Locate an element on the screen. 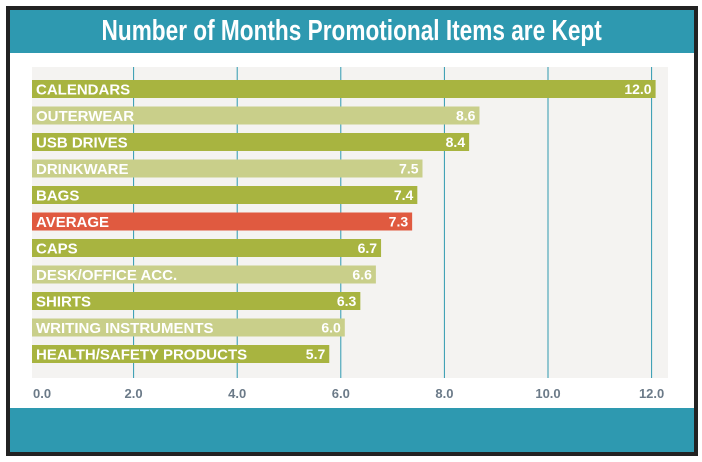 The height and width of the screenshot is (462, 702). x-tick-label: 12.0 is located at coordinates (651, 393).